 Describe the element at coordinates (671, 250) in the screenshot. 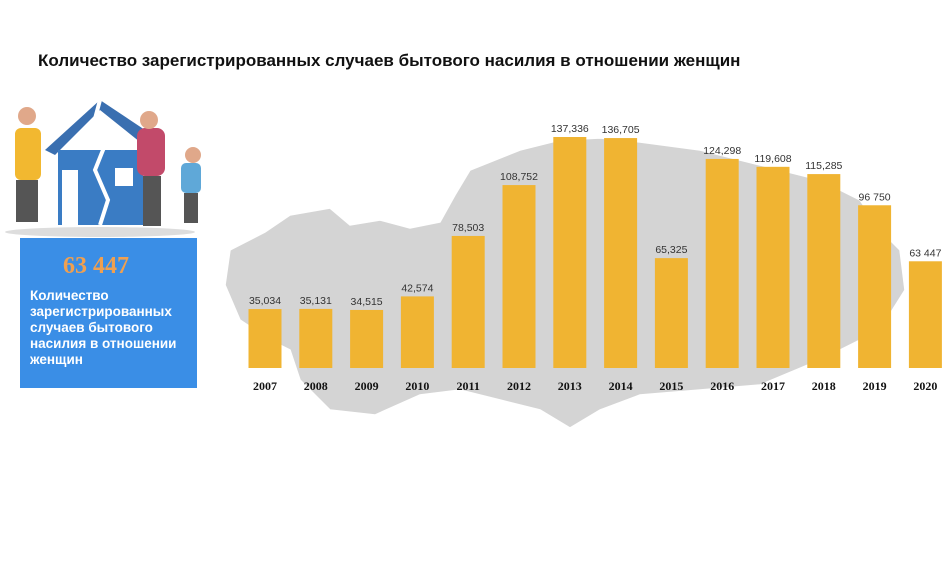

I see `value-label: 65,325` at that location.